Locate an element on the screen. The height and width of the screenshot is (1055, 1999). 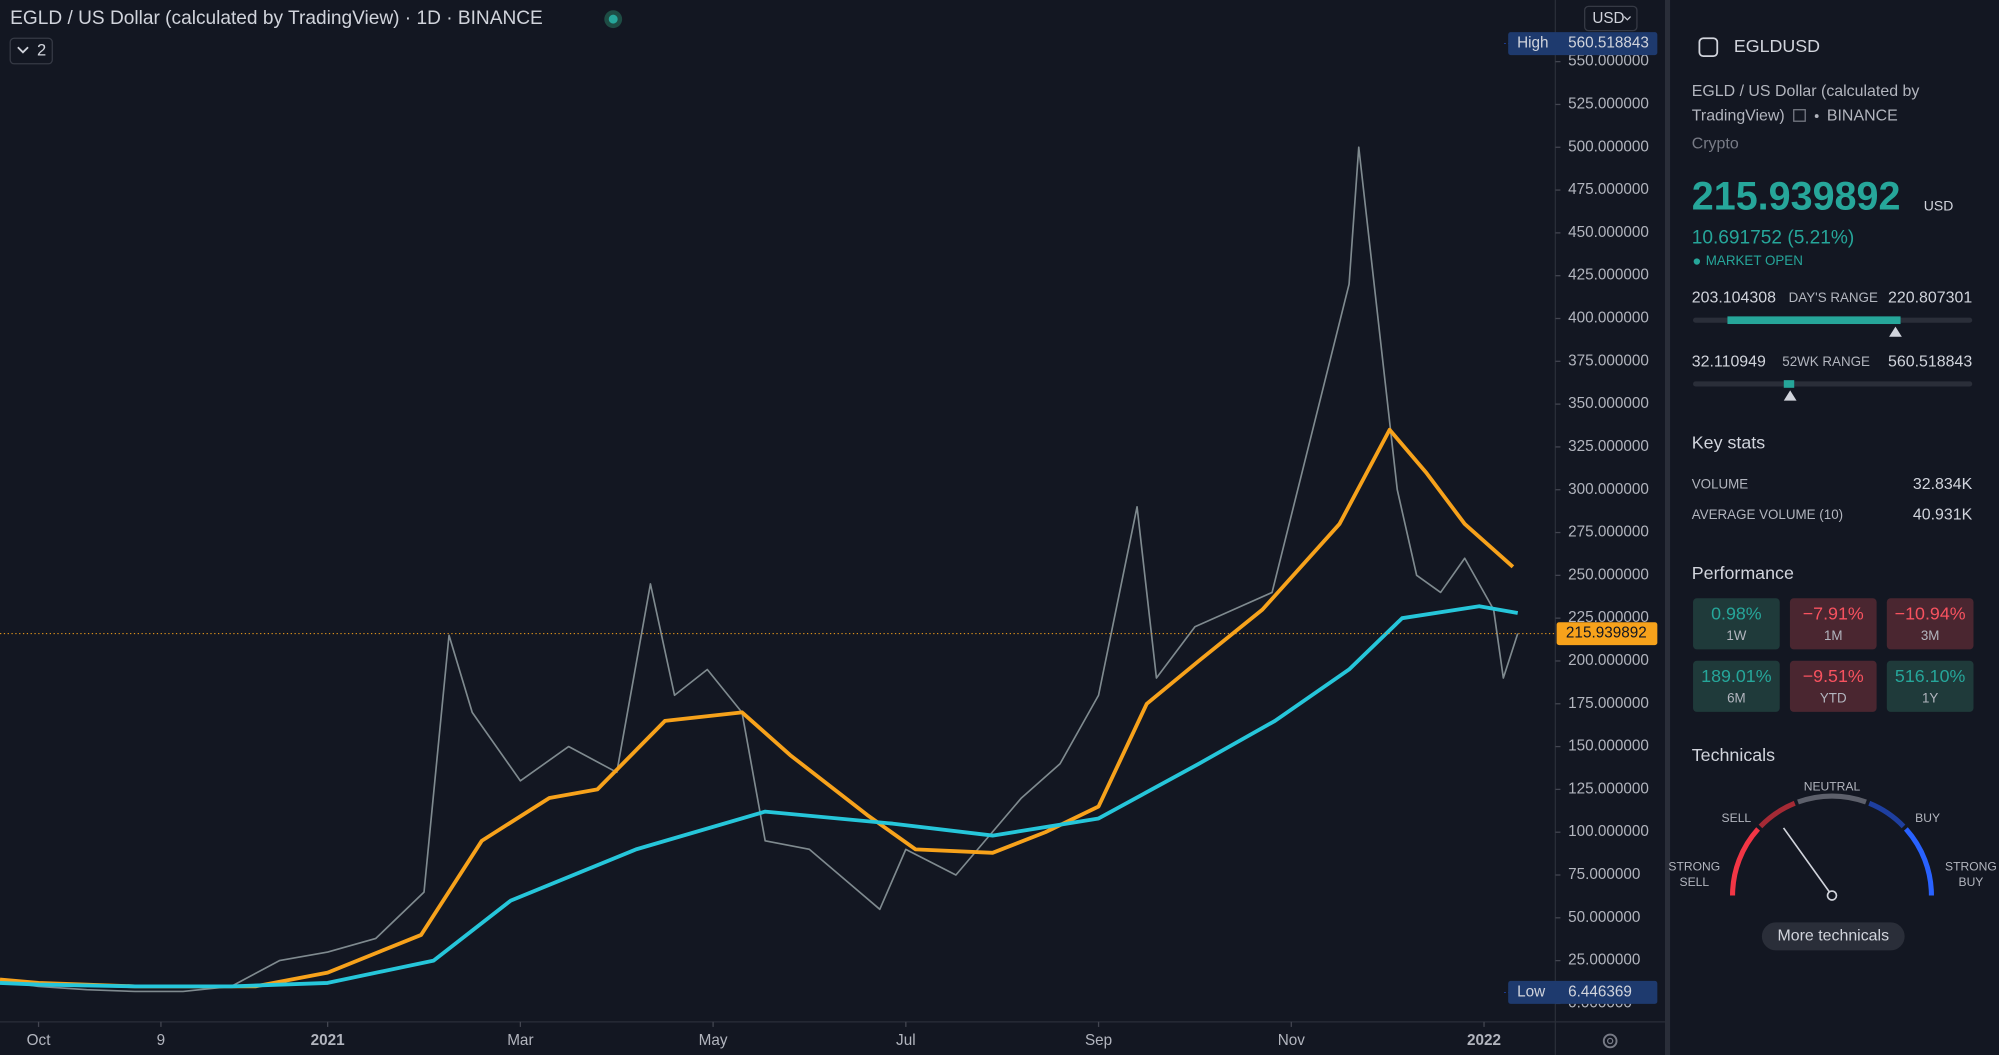
settings-icon is located at coordinates (1610, 1041).